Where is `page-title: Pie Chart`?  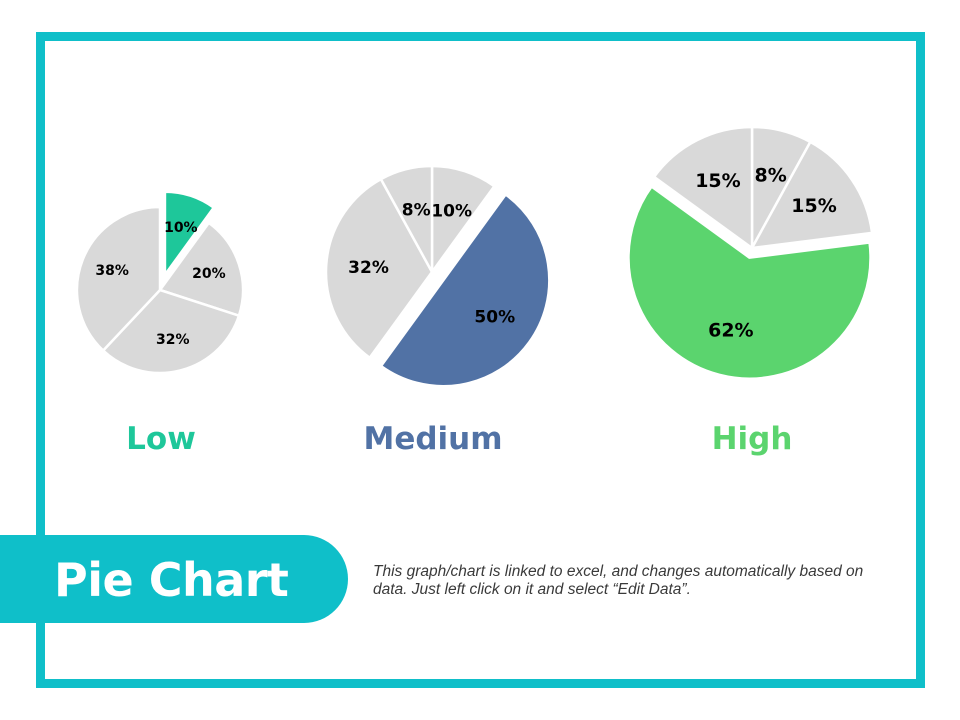
page-title: Pie Chart is located at coordinates (171, 580).